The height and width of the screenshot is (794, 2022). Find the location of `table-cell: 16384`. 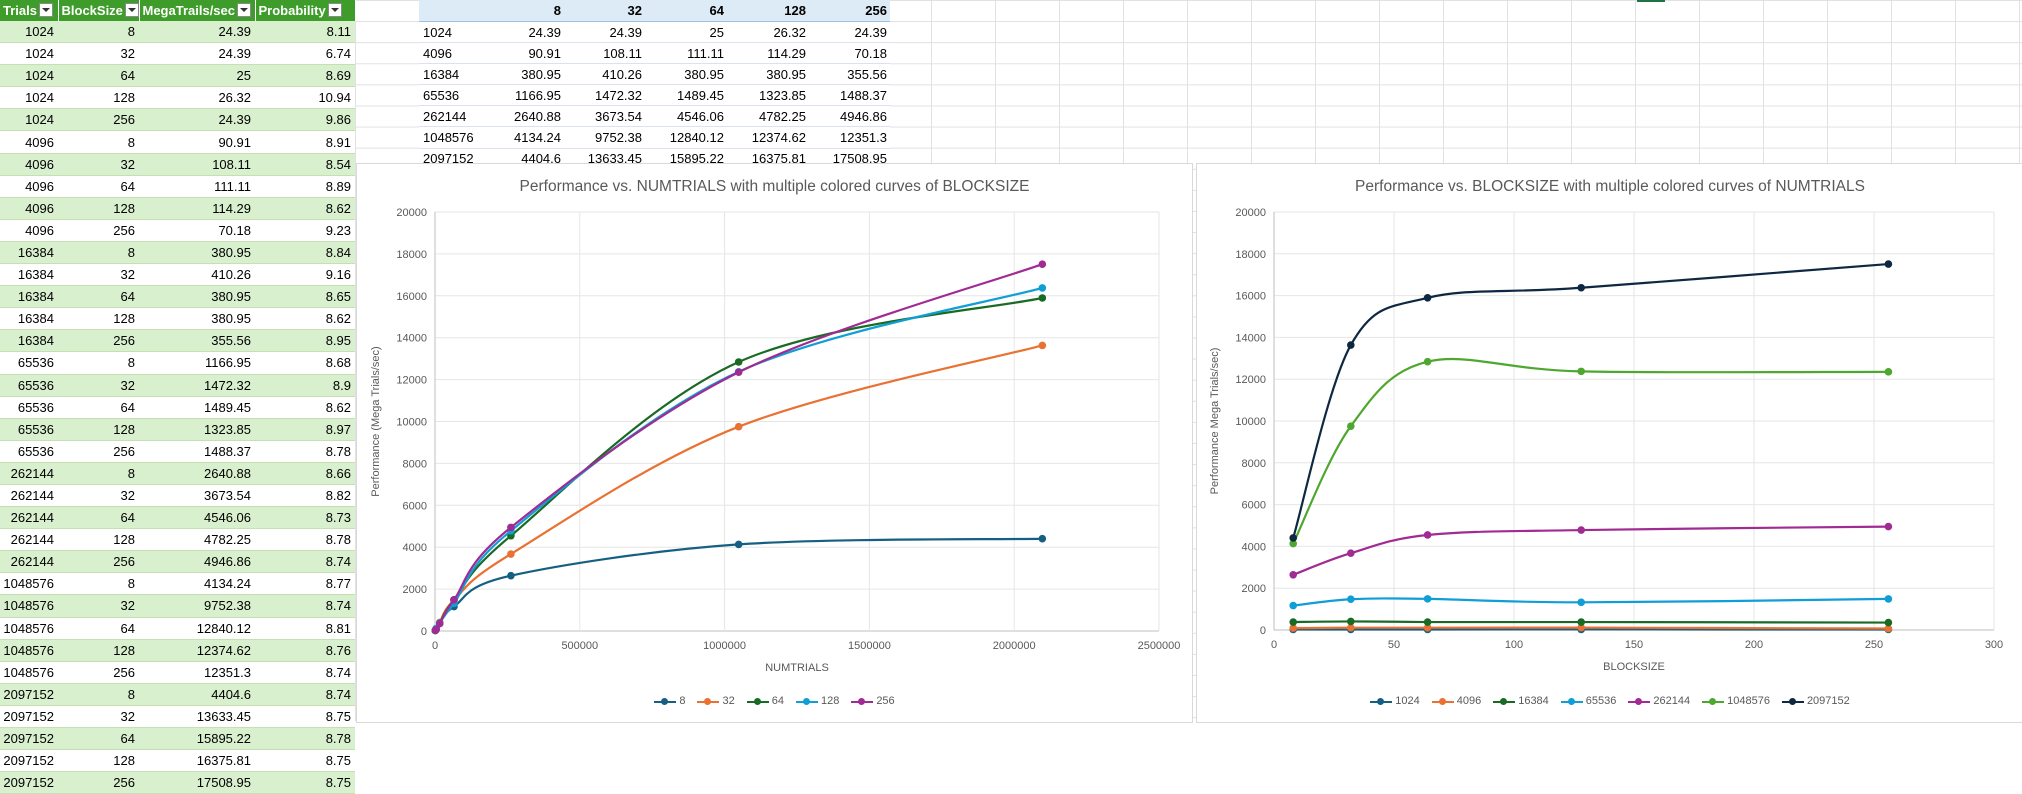

table-cell: 16384 is located at coordinates (29, 341).